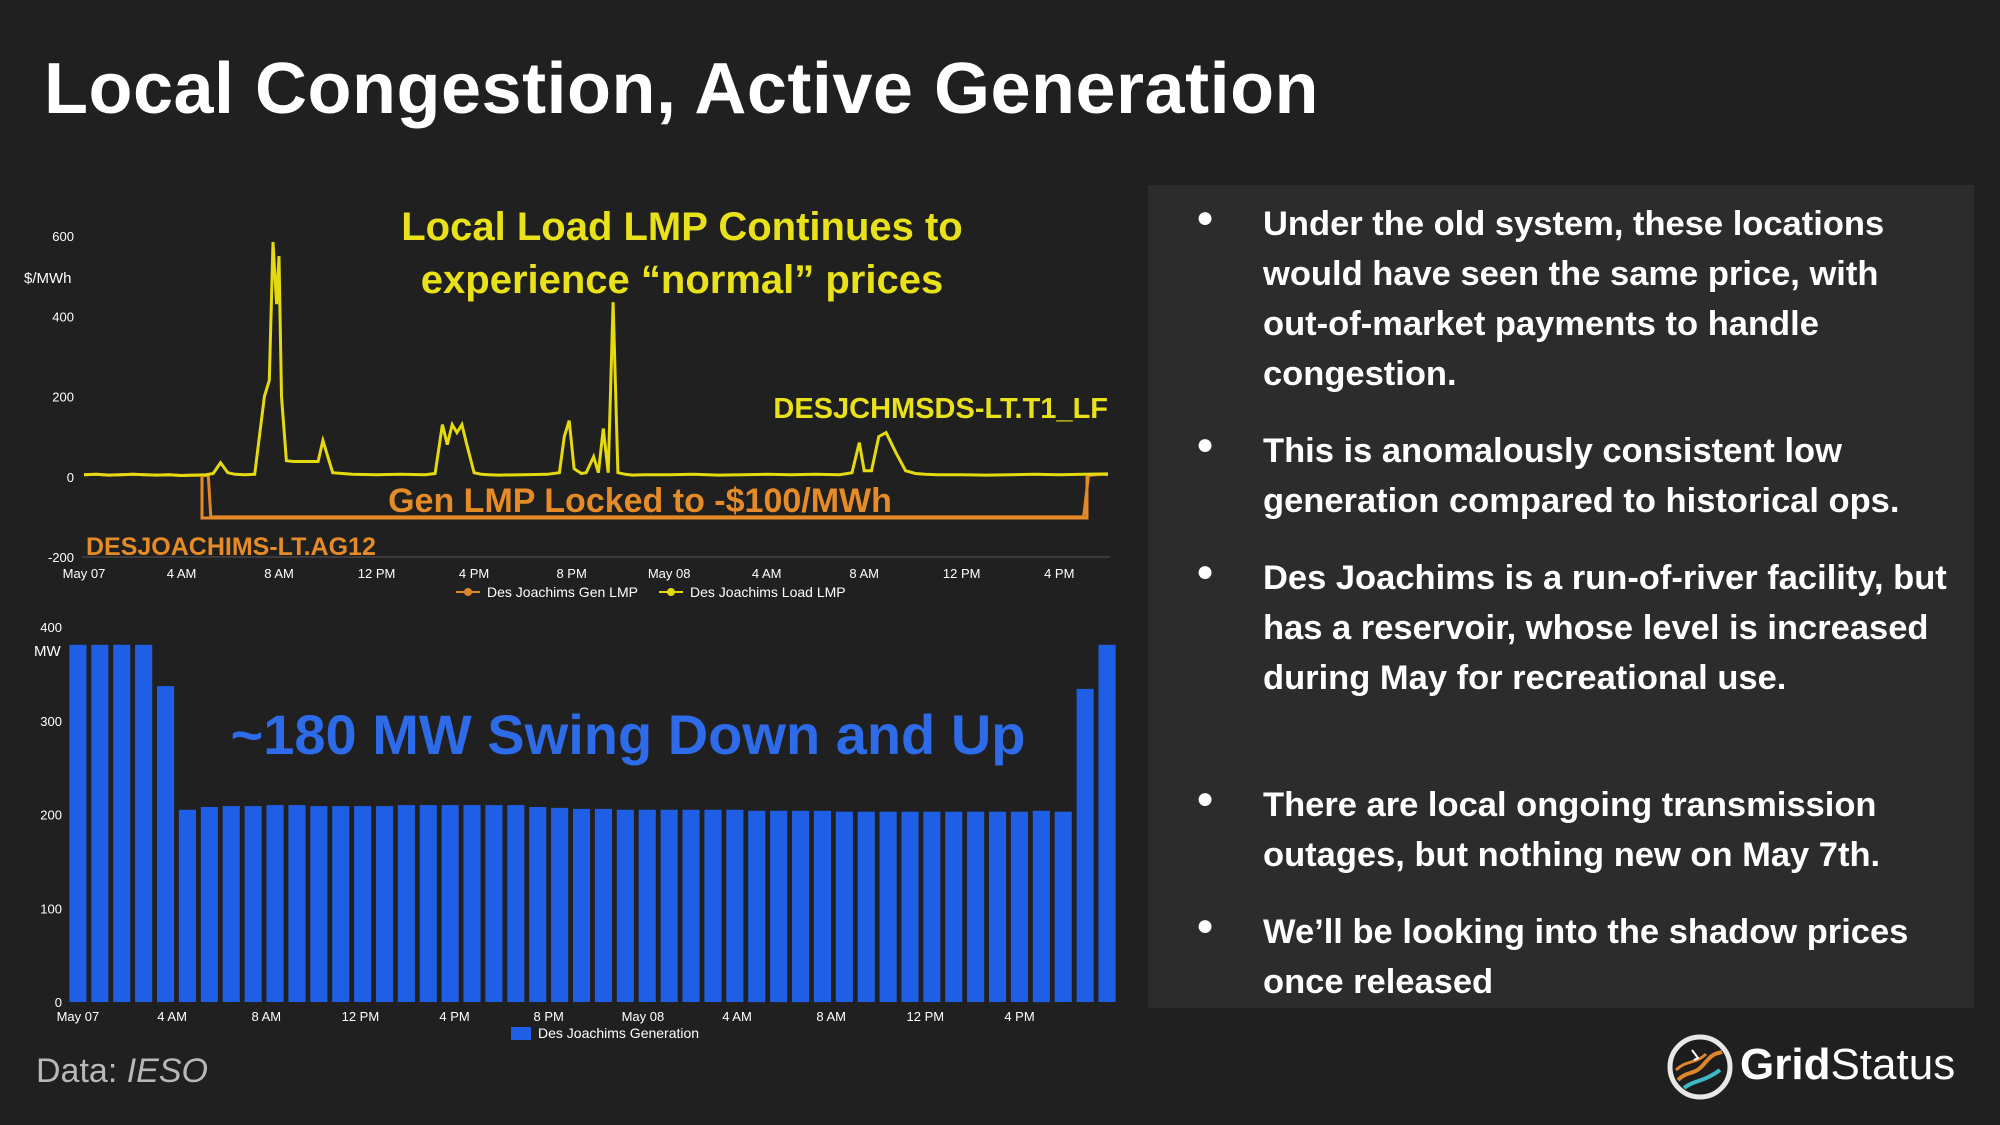 The height and width of the screenshot is (1125, 2000). Describe the element at coordinates (549, 1016) in the screenshot. I see `gen-x-tick-label: 8 PM` at that location.